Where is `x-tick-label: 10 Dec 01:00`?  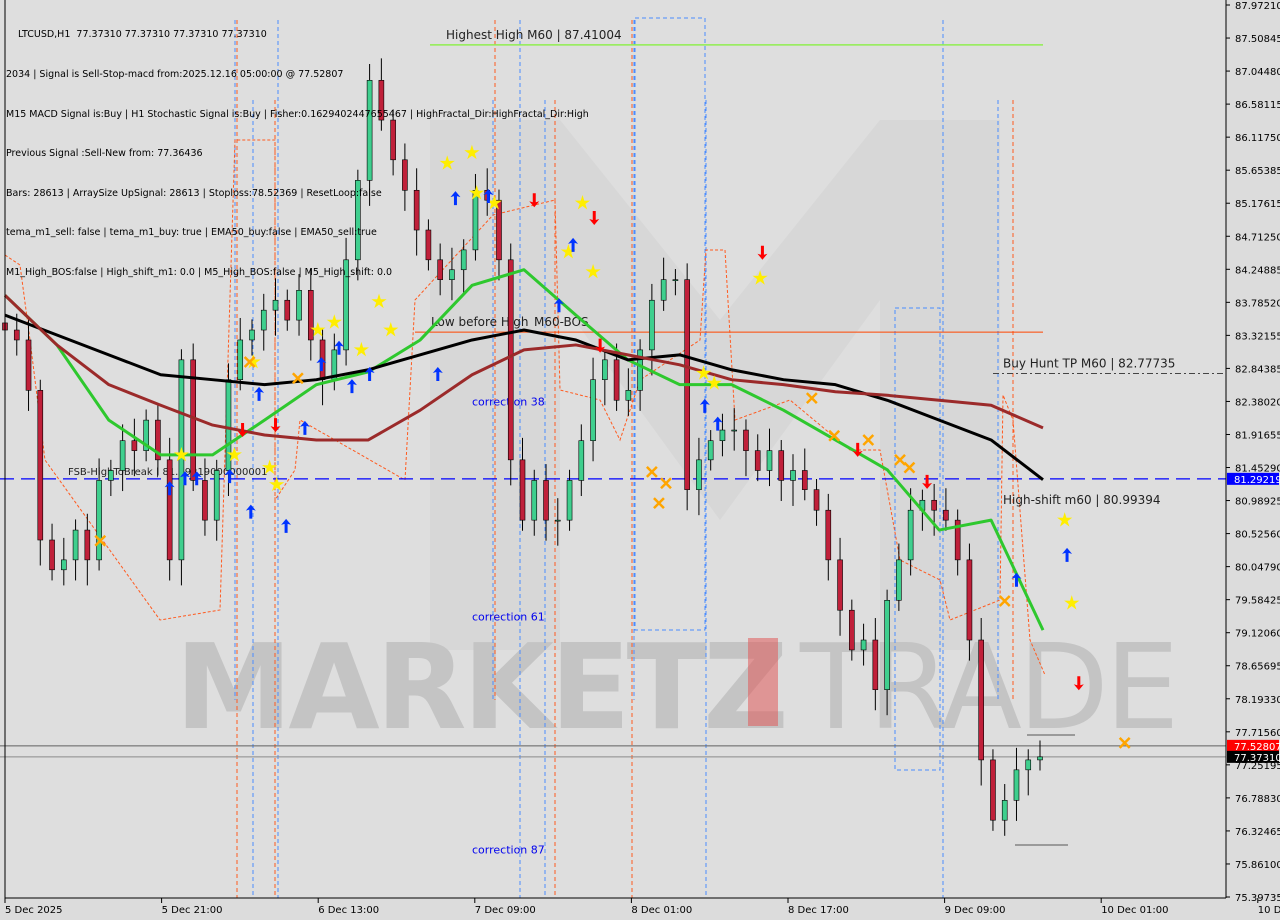 x-tick-label: 10 Dec 01:00 is located at coordinates (1134, 910).